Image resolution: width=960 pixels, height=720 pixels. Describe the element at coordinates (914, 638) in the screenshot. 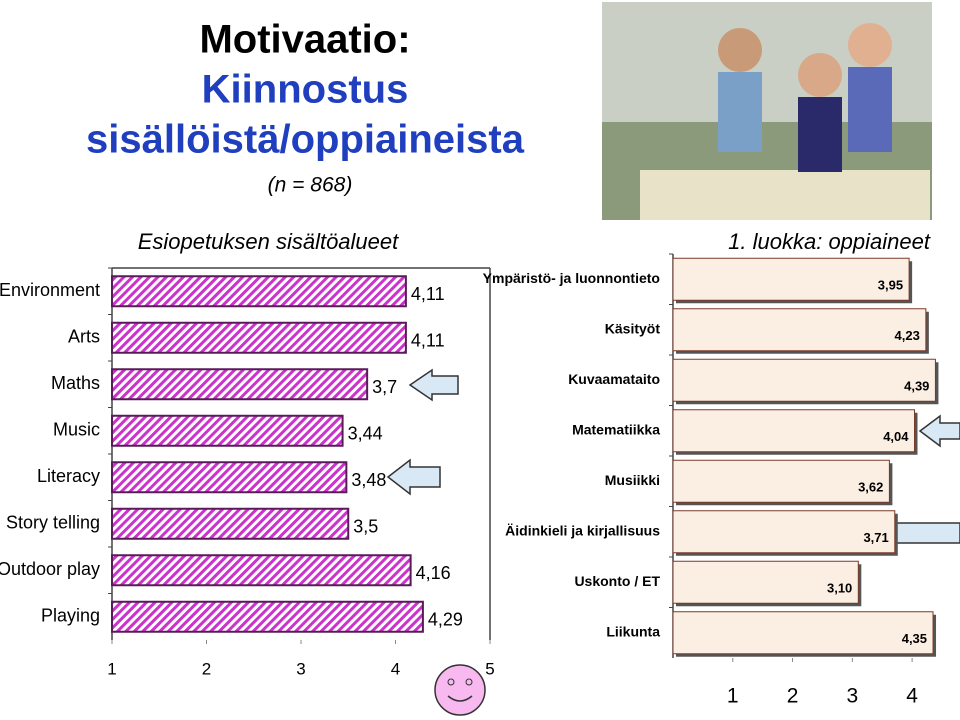

I see `value-label: 4,35` at that location.